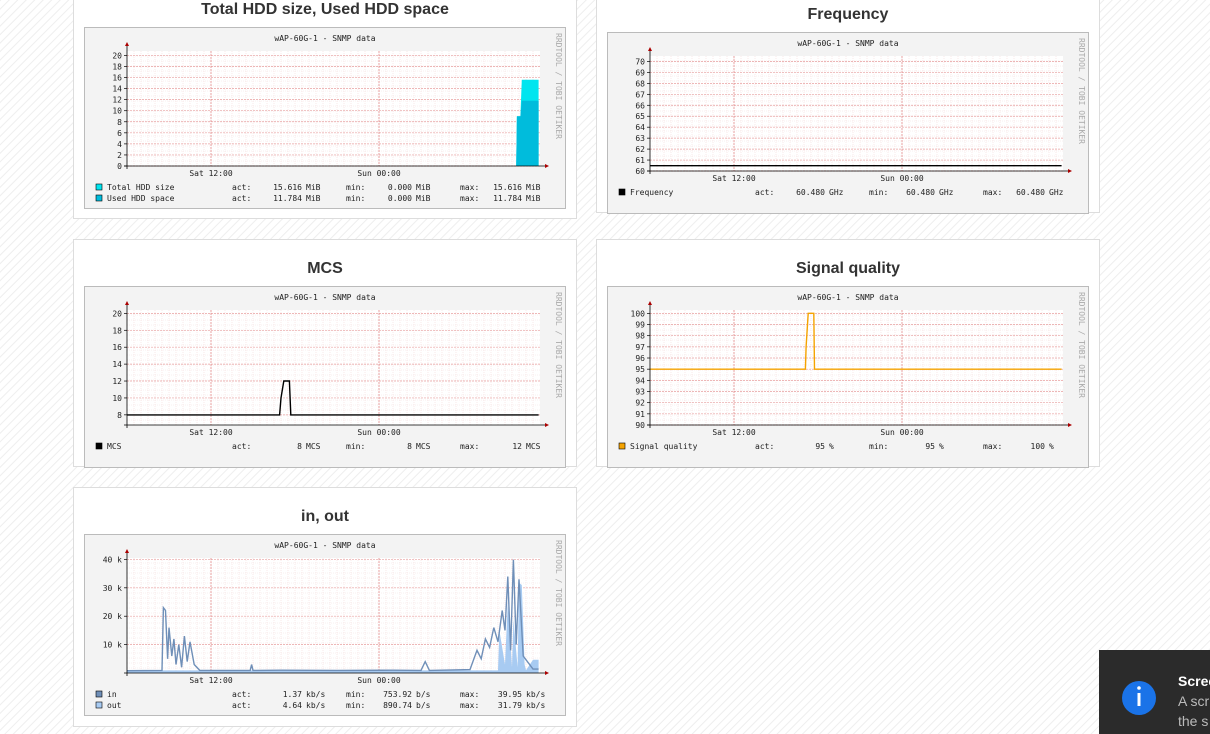 The image size is (1210, 734). Describe the element at coordinates (292, 705) in the screenshot. I see `stat-value: 4.64` at that location.